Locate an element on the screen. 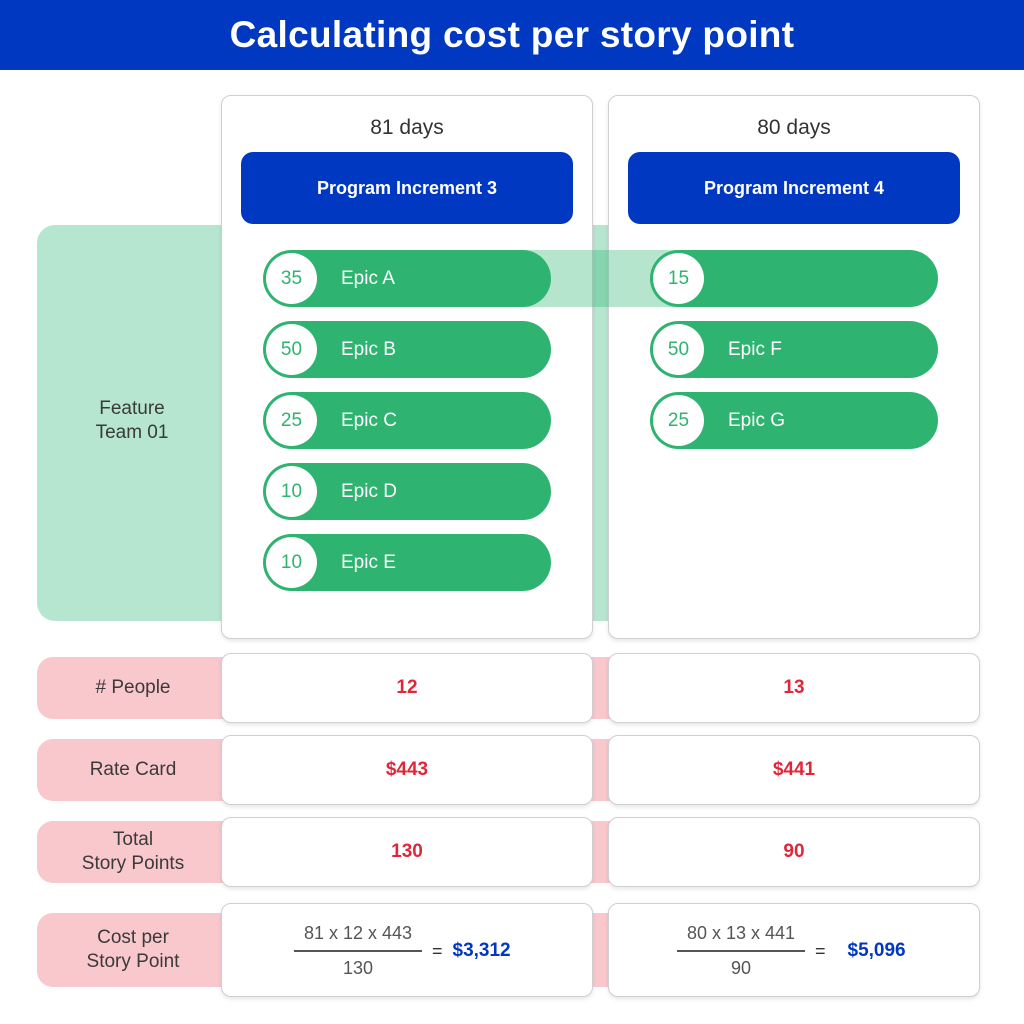 This screenshot has height=1024, width=1024. epic-label: Epic C is located at coordinates (369, 420).